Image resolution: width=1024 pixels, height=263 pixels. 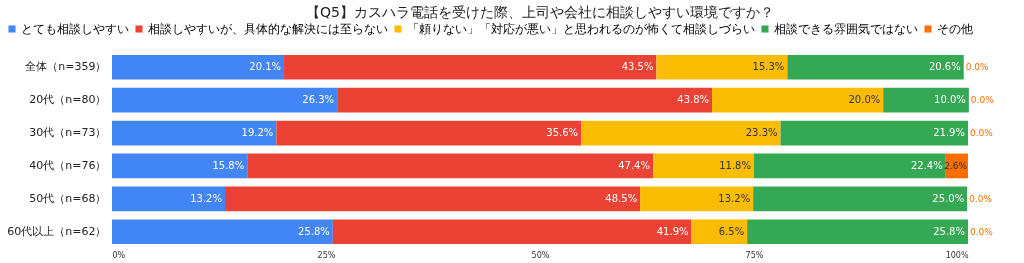 I want to click on x-tick-label: 75%, so click(x=754, y=255).